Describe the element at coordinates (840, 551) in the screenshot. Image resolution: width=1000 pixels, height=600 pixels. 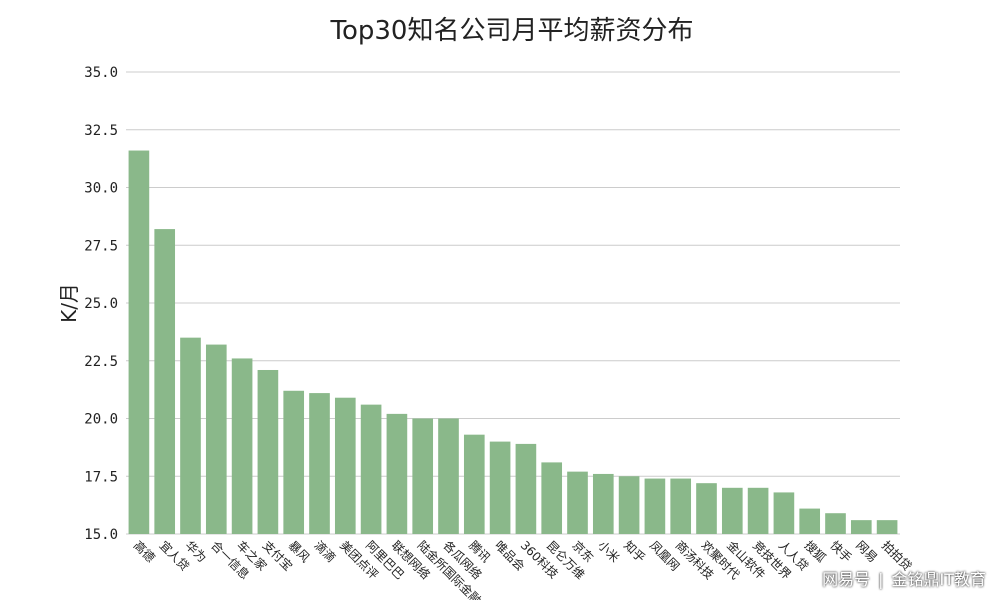
I see `x-tick-label: 快手` at that location.